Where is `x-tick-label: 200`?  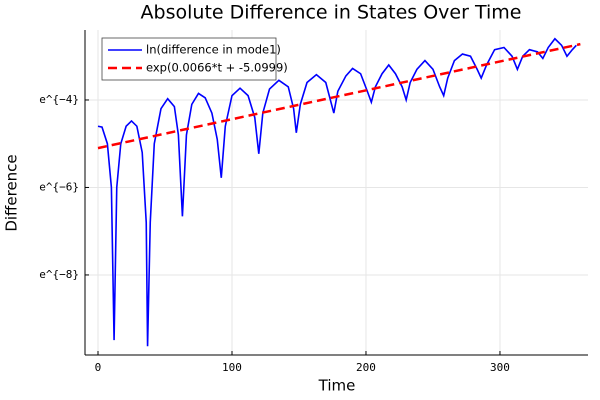
x-tick-label: 200 is located at coordinates (366, 367).